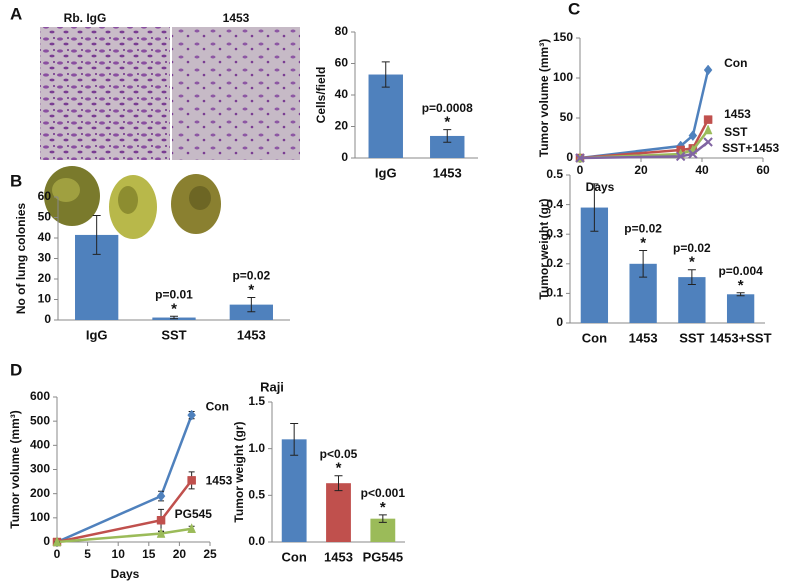  What do you see at coordinates (342, 31) in the screenshot?
I see `y-tick-label: 80` at bounding box center [342, 31].